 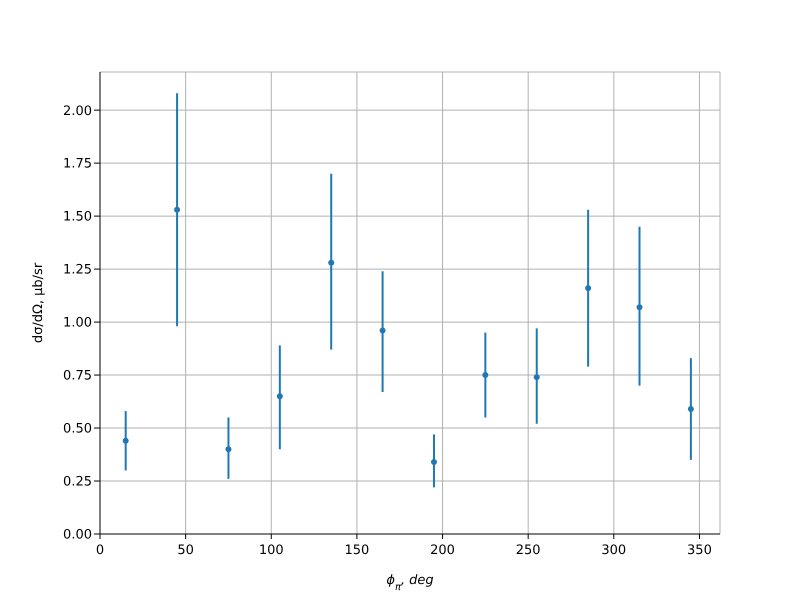 I want to click on x-tick-label: 200, so click(x=442, y=550).